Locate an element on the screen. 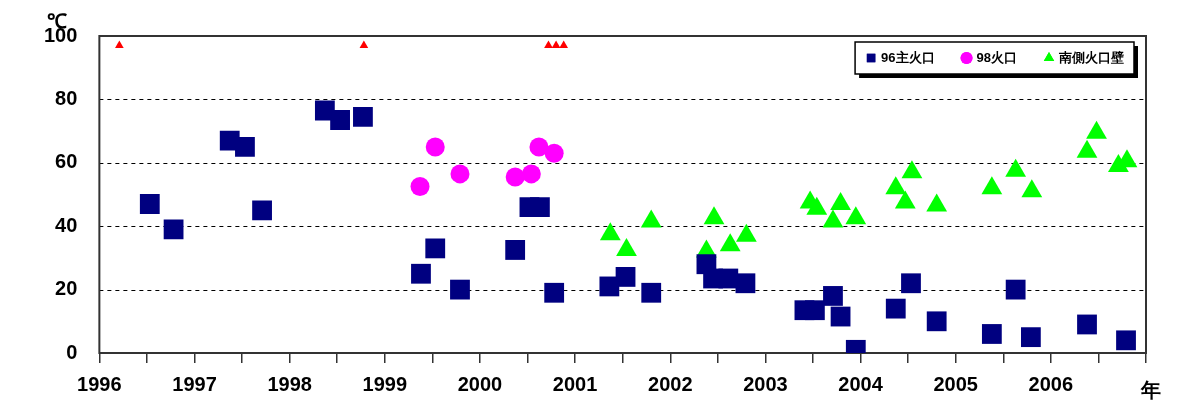 The height and width of the screenshot is (415, 1186). legend-label: 98火口 is located at coordinates (997, 57).